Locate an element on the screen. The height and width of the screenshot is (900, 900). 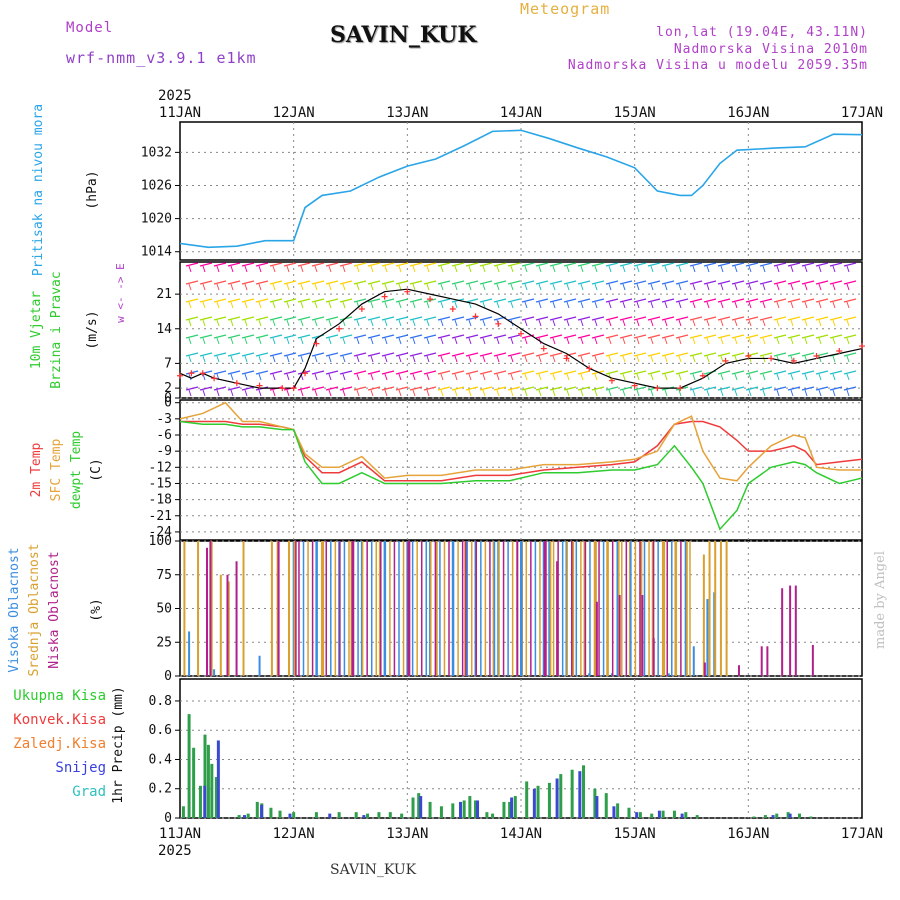
cloud-unit: (%) is located at coordinates (96, 609).